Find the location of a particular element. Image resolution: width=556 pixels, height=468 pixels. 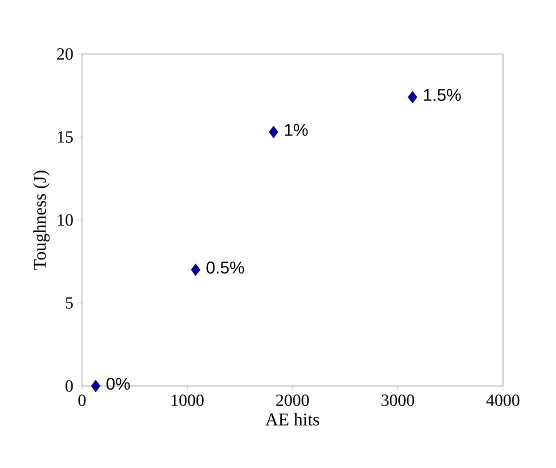

y-tick-label: 10 is located at coordinates (65, 220).